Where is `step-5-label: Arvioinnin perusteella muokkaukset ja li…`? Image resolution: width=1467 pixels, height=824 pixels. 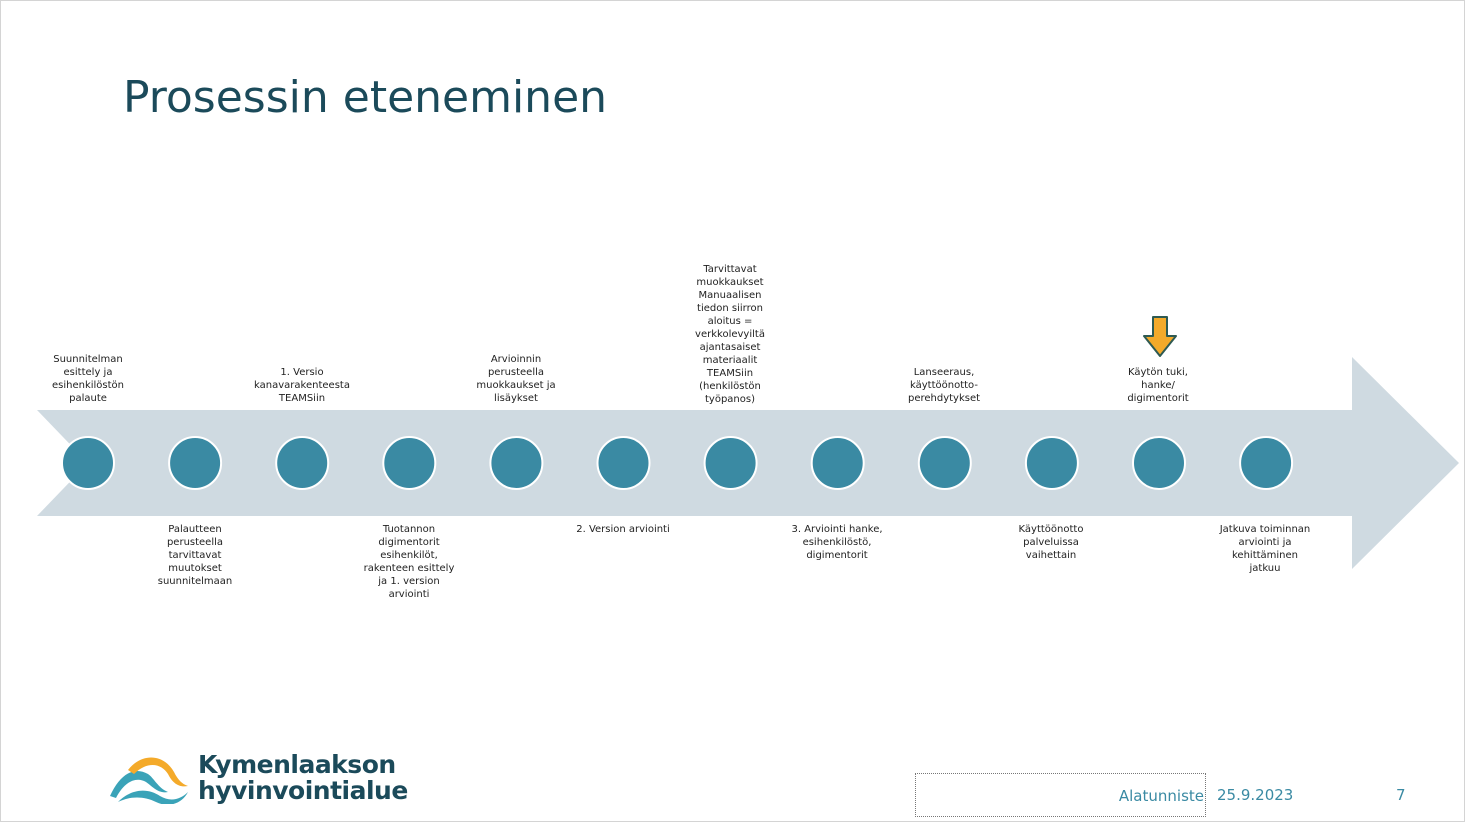 step-5-label: Arvioinnin perusteella muokkaukset ja li… is located at coordinates (516, 379).